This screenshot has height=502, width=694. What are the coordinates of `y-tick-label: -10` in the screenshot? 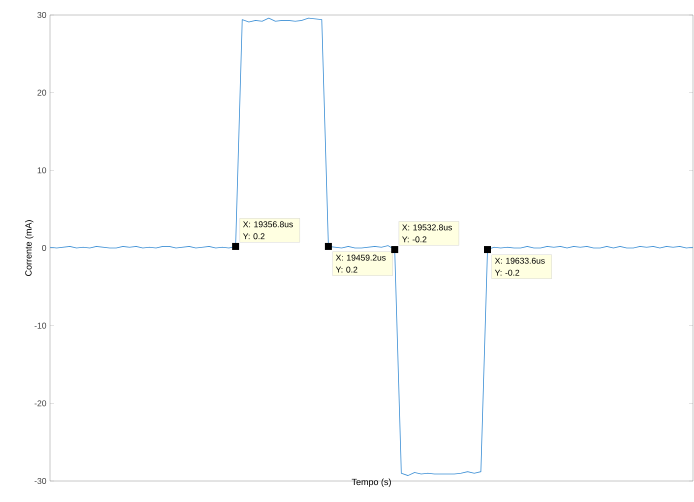 It's located at (40, 325).